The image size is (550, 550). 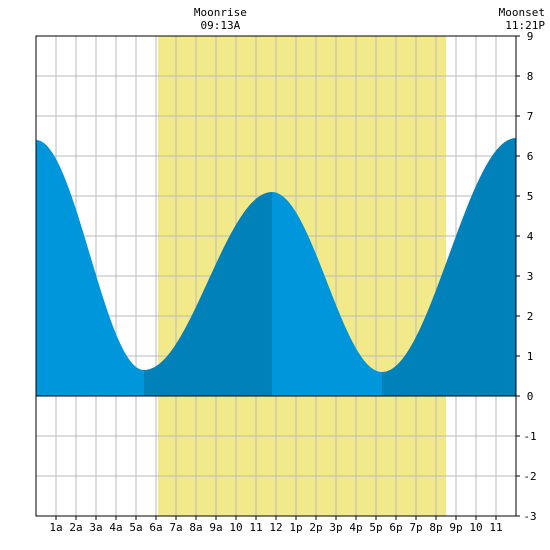 I want to click on y-tick-label: 9, so click(x=530, y=36).